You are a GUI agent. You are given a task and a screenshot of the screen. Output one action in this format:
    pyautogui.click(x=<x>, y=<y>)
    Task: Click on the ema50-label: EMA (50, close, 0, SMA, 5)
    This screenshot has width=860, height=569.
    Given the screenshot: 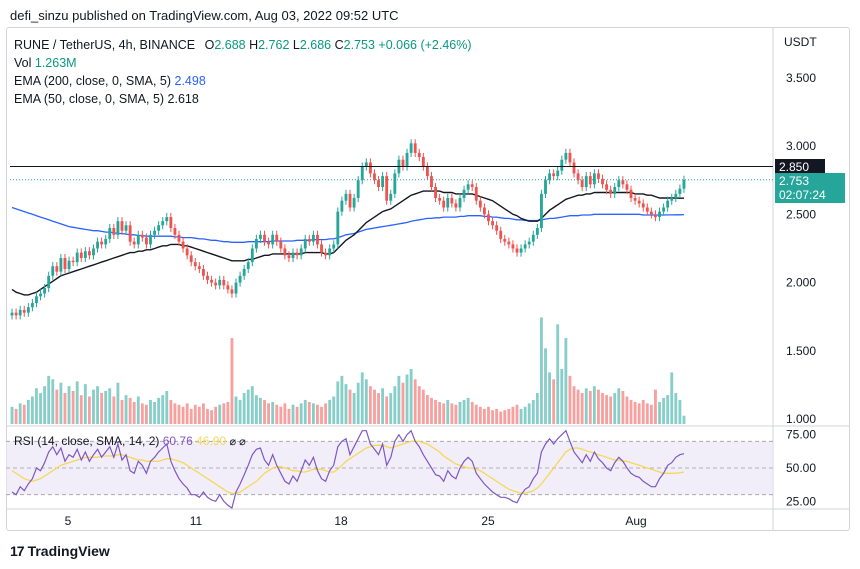 What is the action you would take?
    pyautogui.click(x=89, y=99)
    